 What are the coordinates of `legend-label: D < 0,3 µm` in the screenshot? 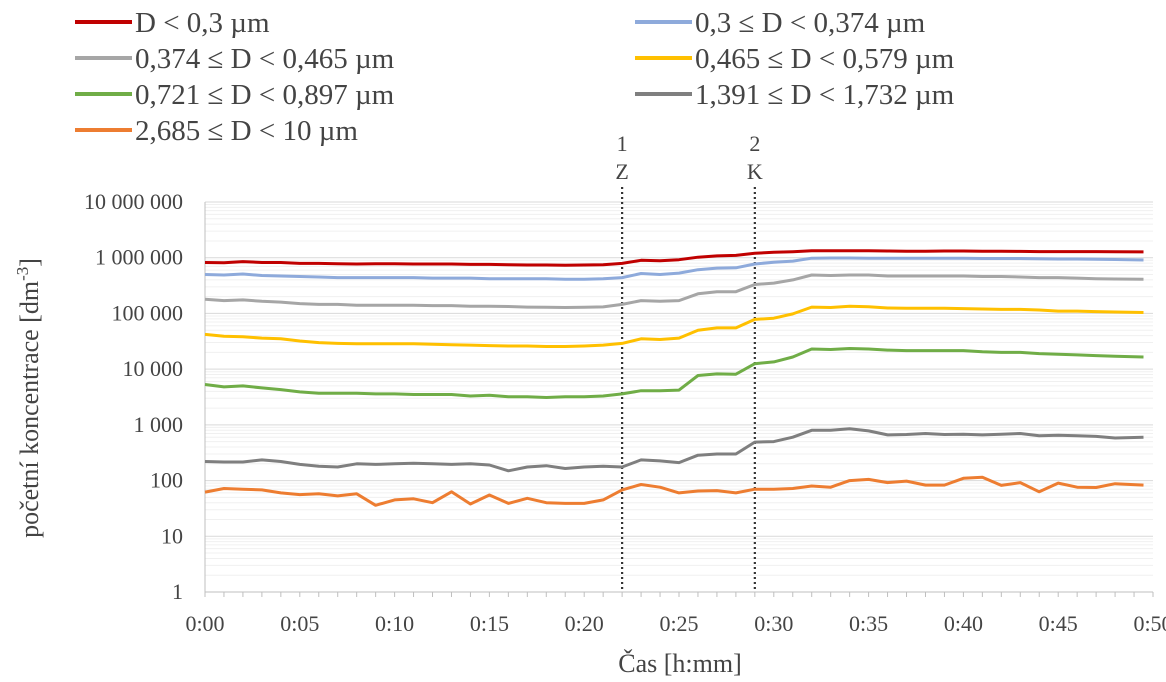 It's located at (202, 23).